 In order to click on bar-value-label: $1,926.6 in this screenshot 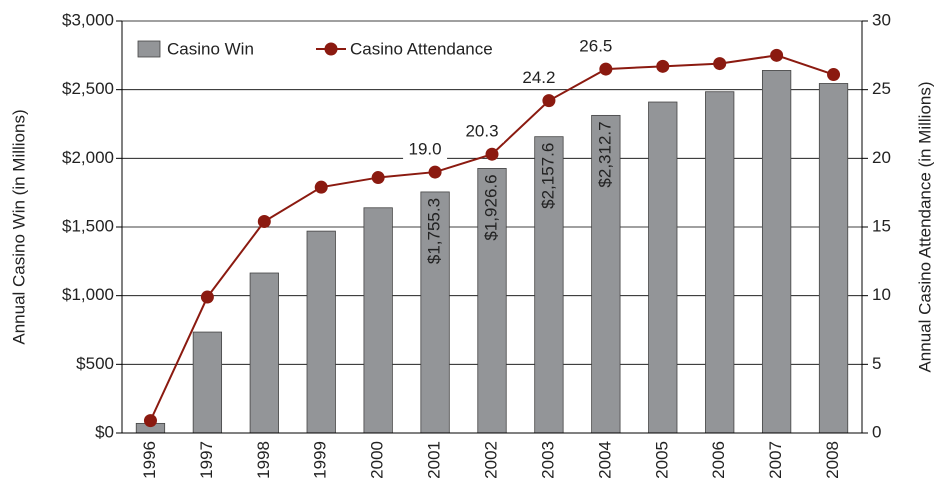, I will do `click(490, 207)`.